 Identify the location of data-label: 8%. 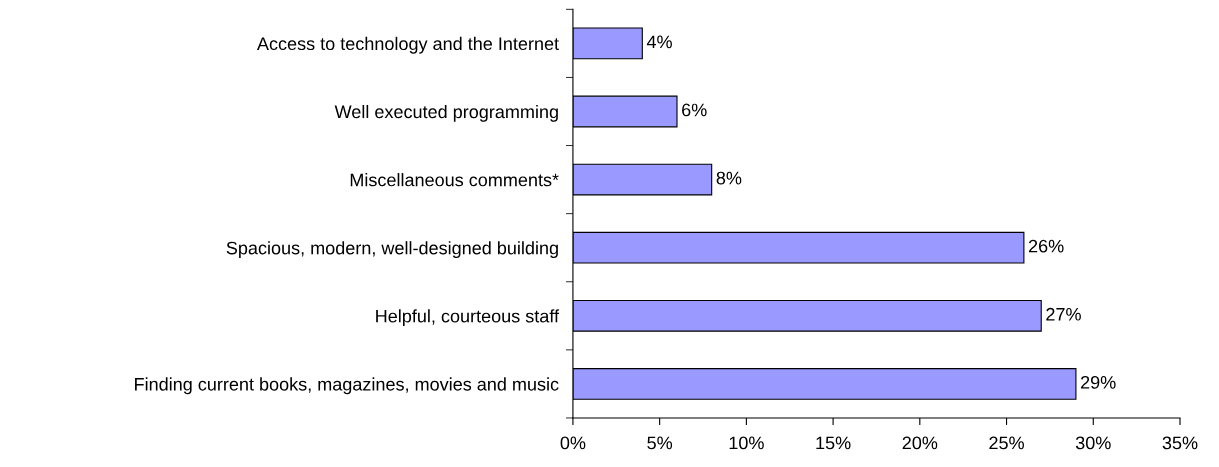
(729, 178).